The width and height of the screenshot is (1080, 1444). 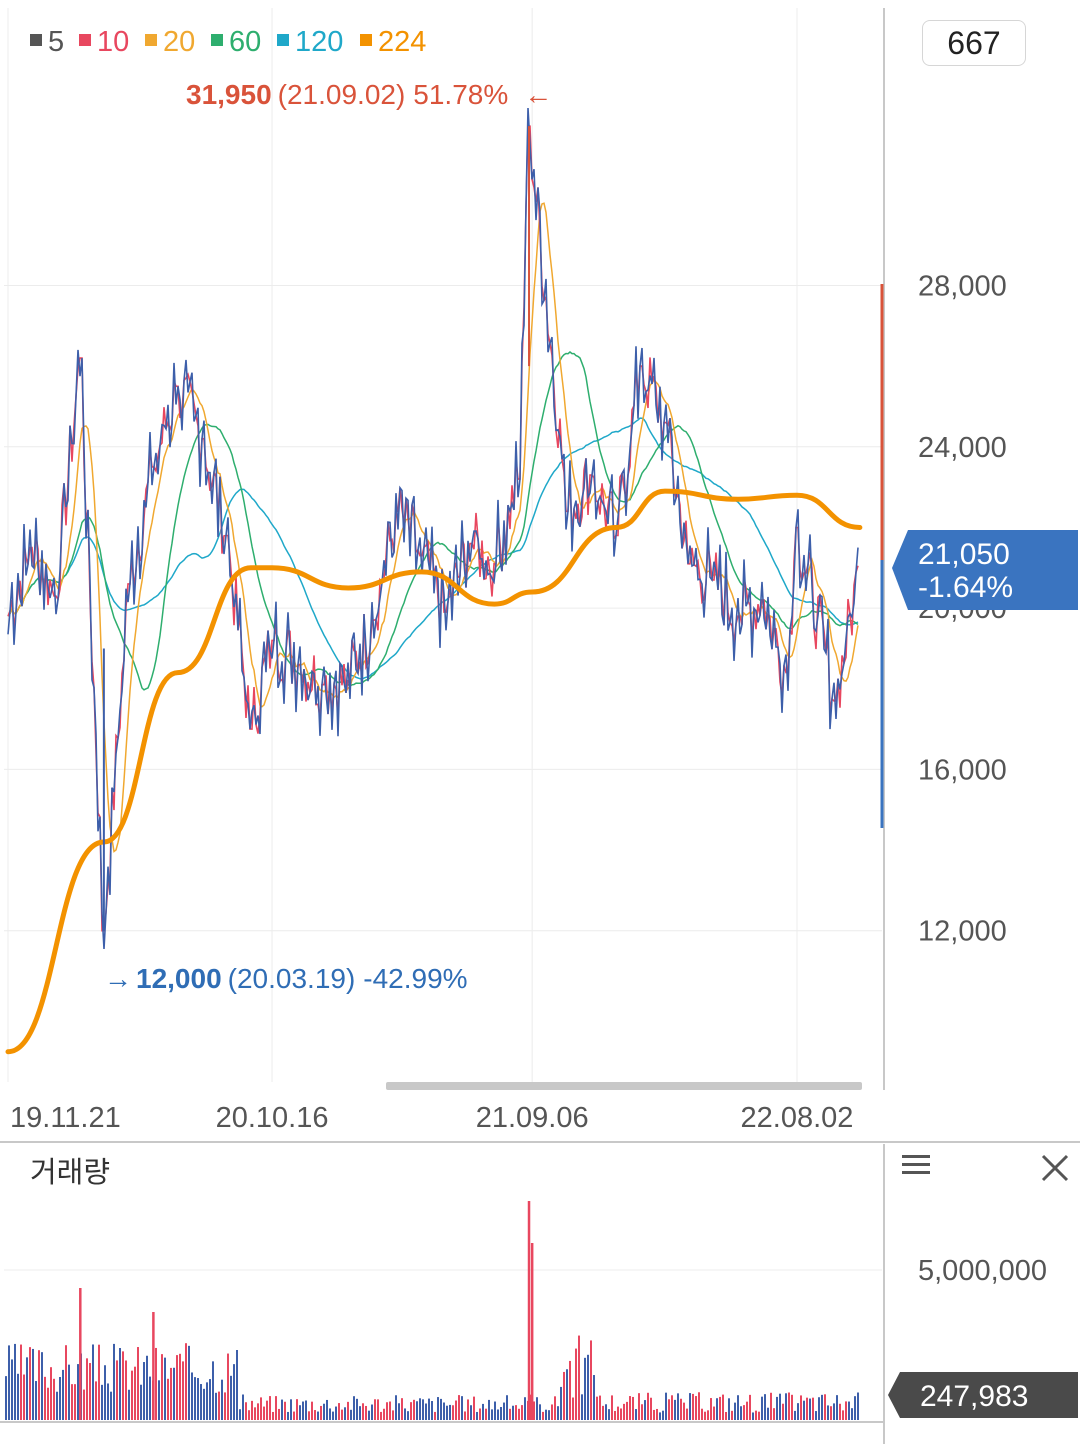 I want to click on legend-label: 60, so click(x=245, y=42).